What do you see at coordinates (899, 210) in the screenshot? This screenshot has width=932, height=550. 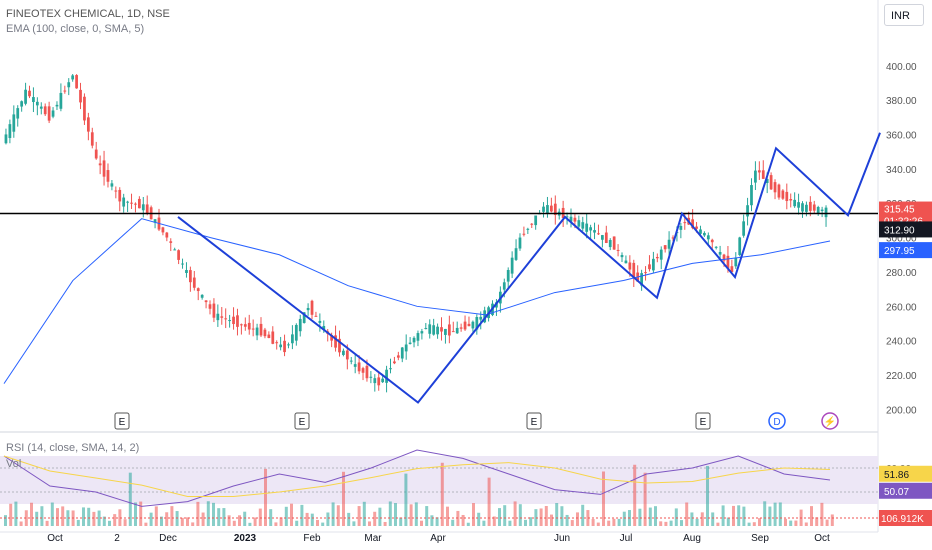 I see `last-price-label: 315.45` at bounding box center [899, 210].